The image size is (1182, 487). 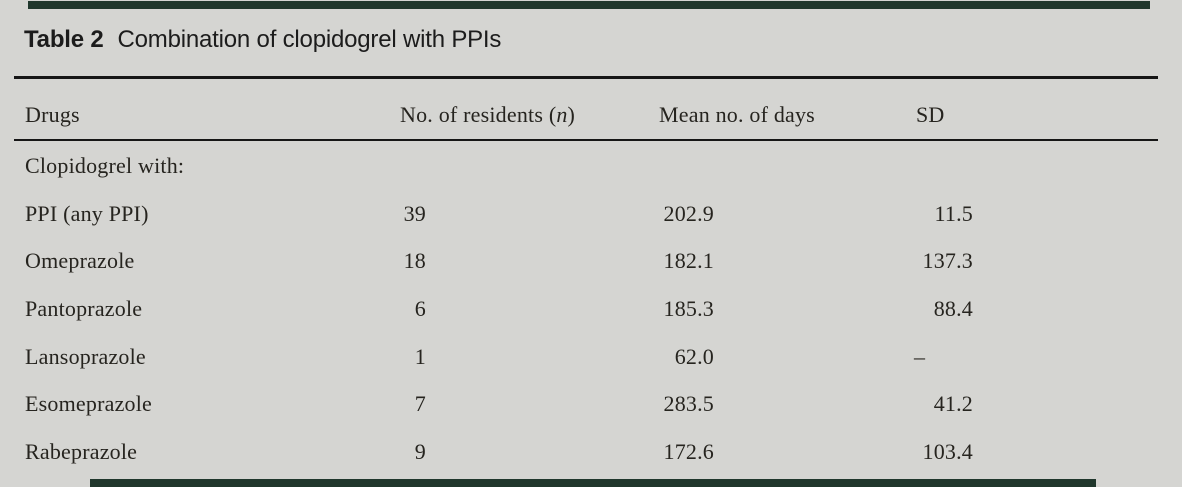 I want to click on sd-value: 11.5, so click(x=953, y=213).